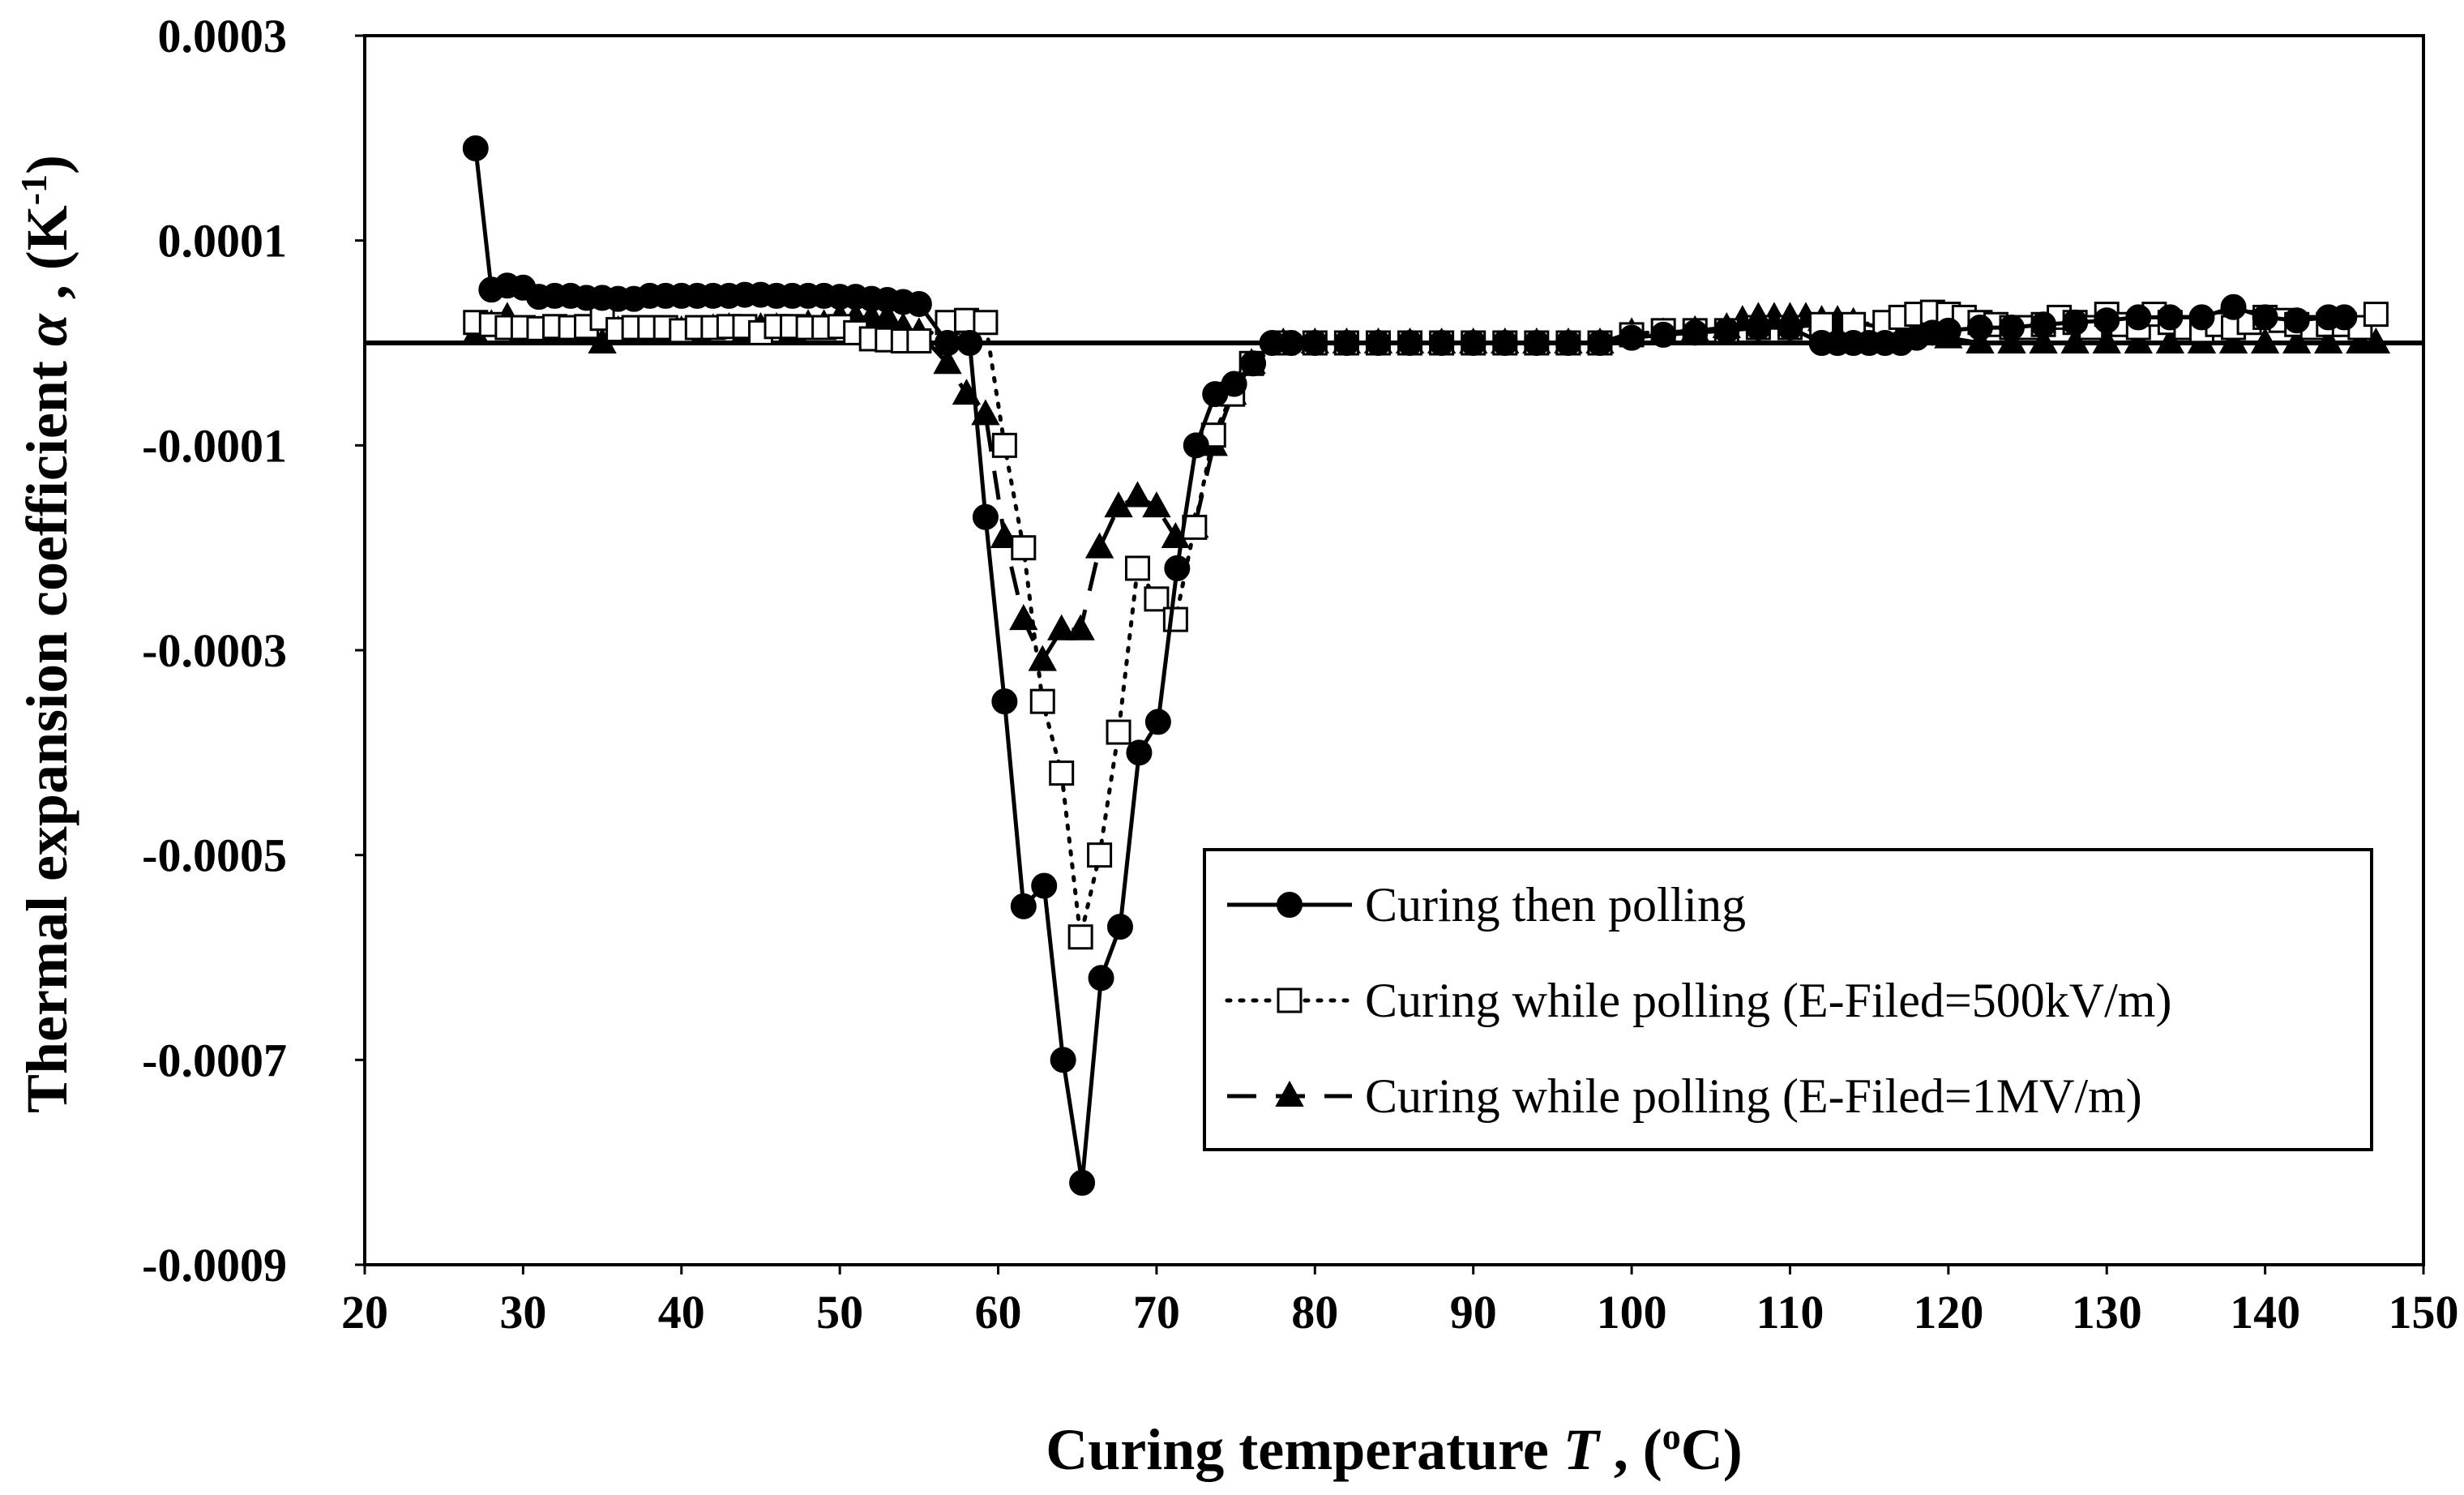 This screenshot has height=1495, width=2464. Describe the element at coordinates (2265, 1312) in the screenshot. I see `x-tick-label: 140` at that location.